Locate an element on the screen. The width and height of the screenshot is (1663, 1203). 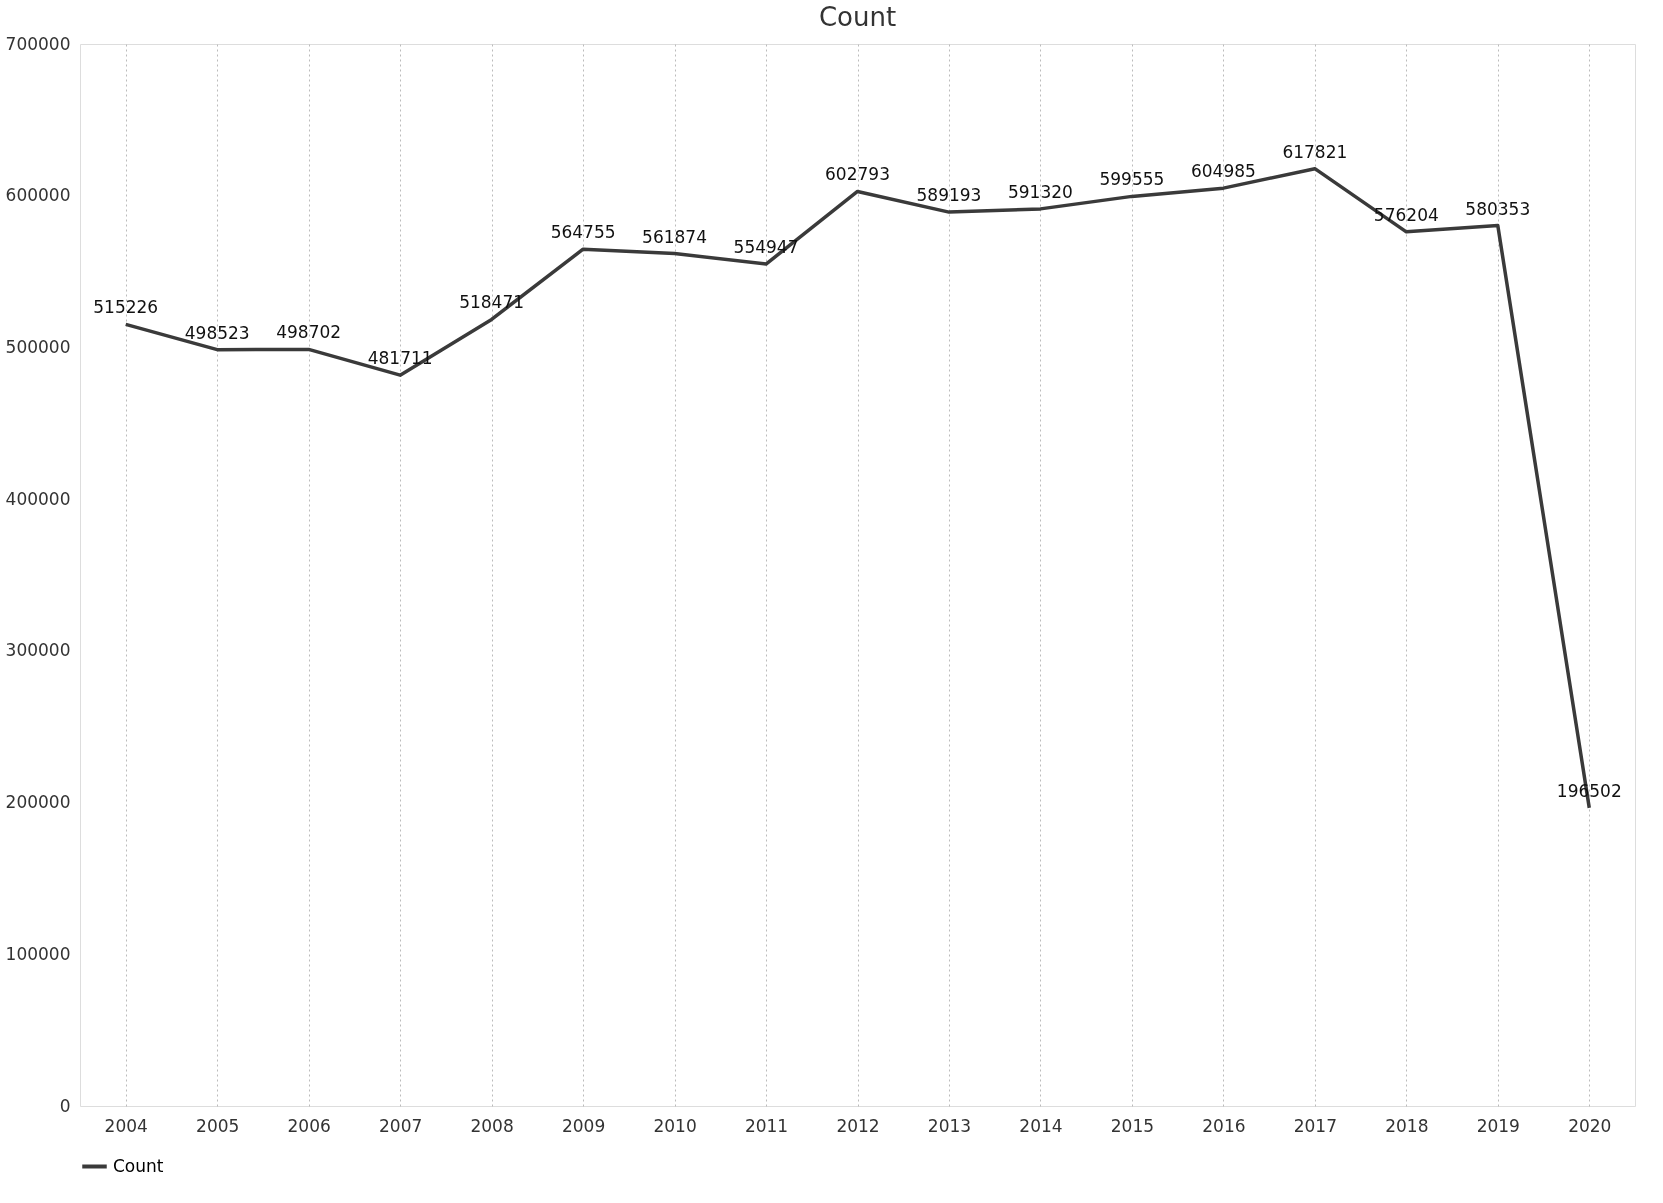
y-tick-label: 200000 is located at coordinates (38, 802).